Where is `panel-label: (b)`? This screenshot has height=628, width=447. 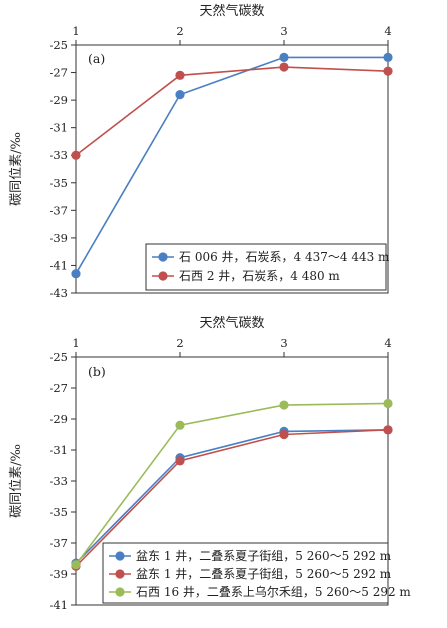 panel-label: (b) is located at coordinates (97, 371).